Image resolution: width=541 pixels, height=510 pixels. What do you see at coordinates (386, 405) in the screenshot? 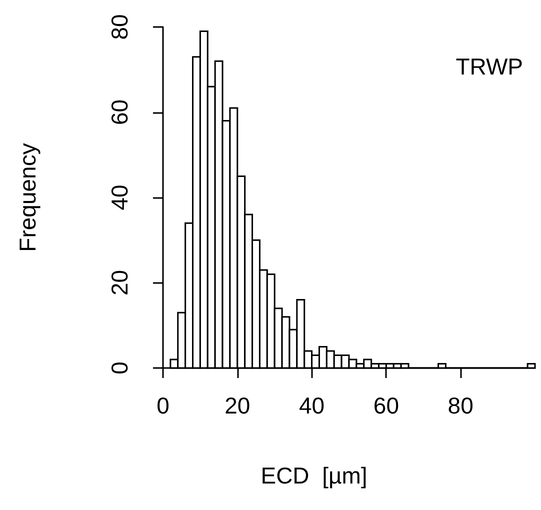
I see `x-tick-label: 60` at bounding box center [386, 405].